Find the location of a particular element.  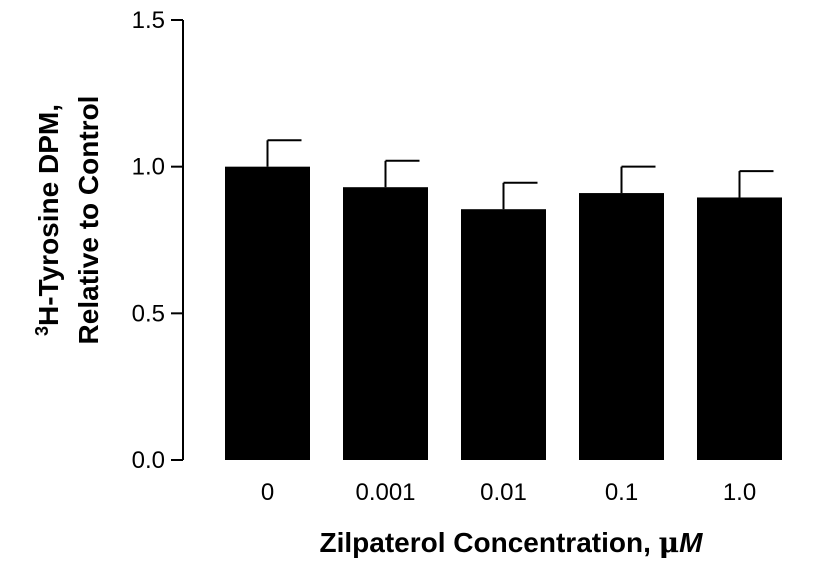

x-axis-title-unit: M is located at coordinates (691, 542).